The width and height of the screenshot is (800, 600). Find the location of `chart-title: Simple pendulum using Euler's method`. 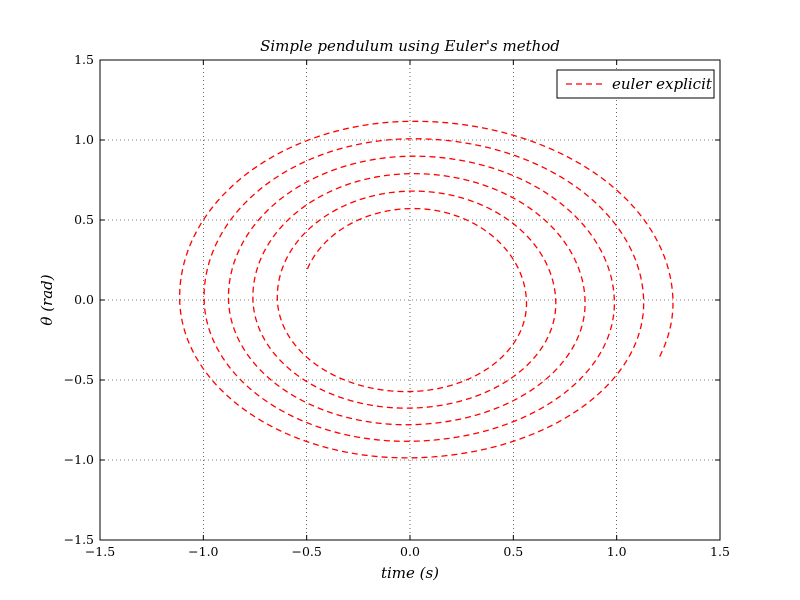

chart-title: Simple pendulum using Euler's method is located at coordinates (410, 46).